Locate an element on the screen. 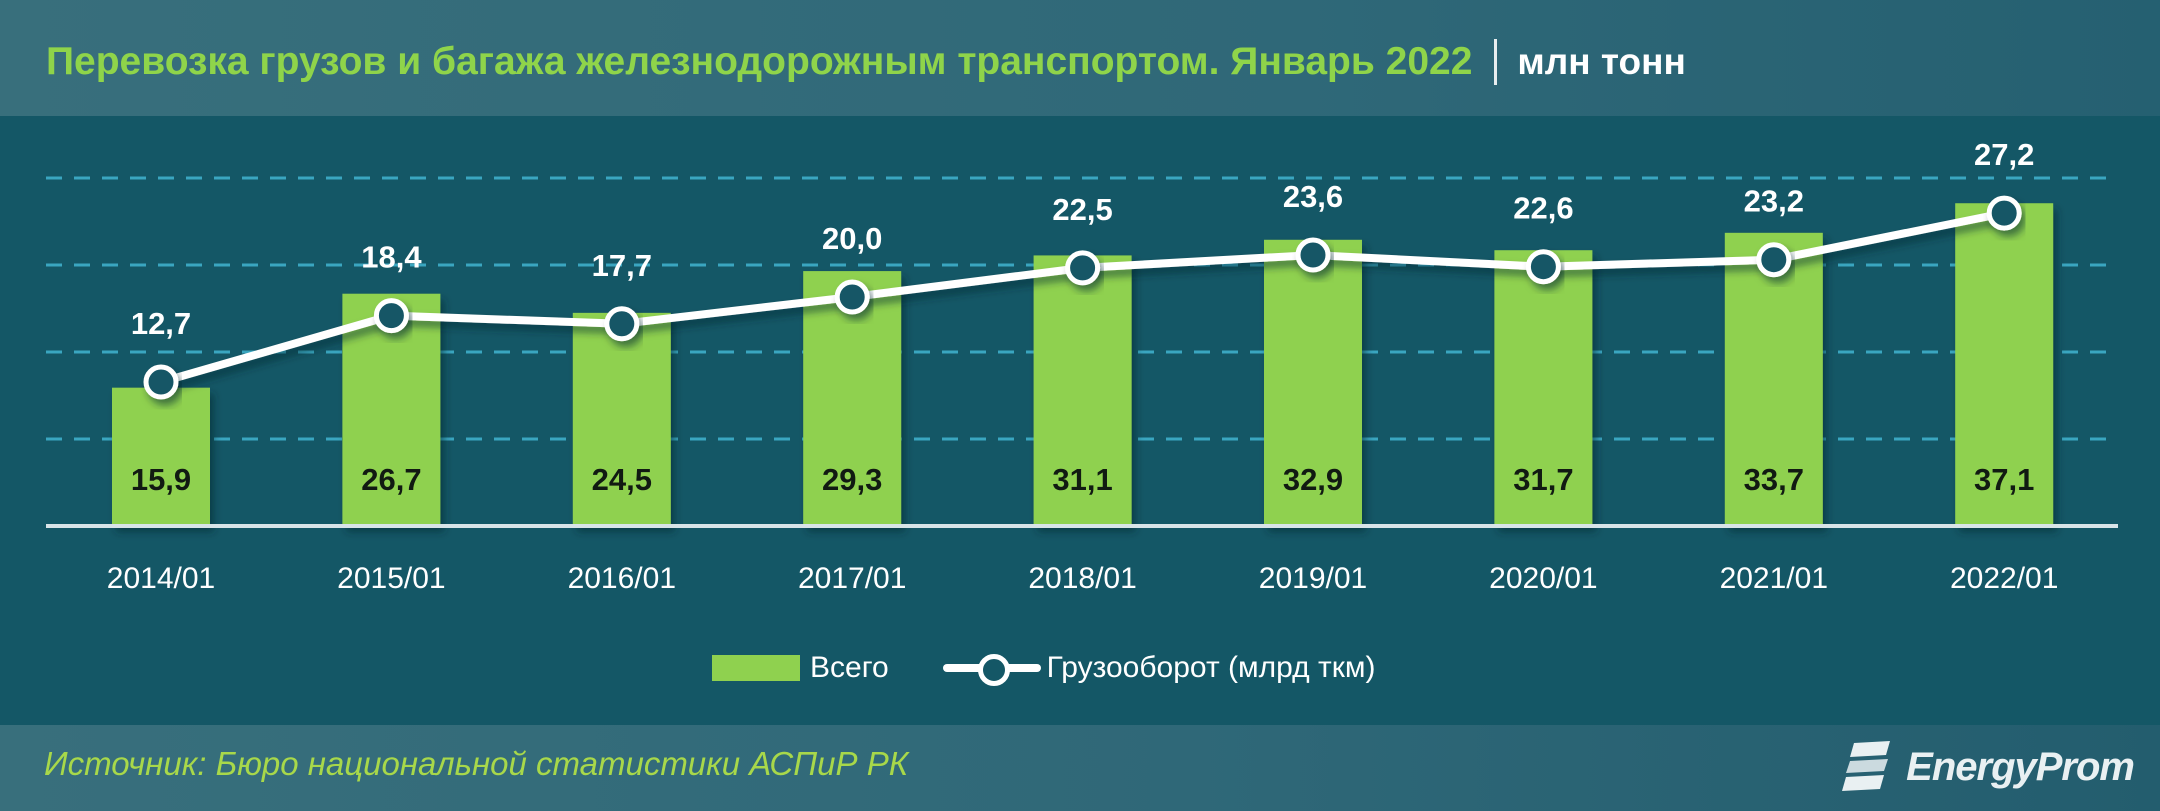 The image size is (2160, 811). line-value-label: 22,5 is located at coordinates (1082, 209).